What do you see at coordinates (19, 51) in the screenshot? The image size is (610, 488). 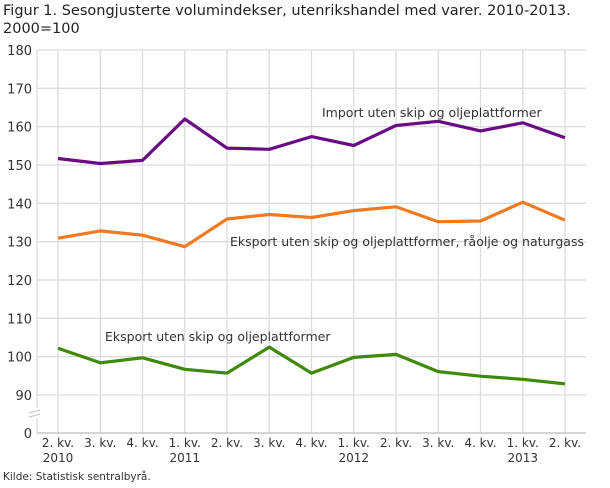 I see `y-tick-label: 180` at bounding box center [19, 51].